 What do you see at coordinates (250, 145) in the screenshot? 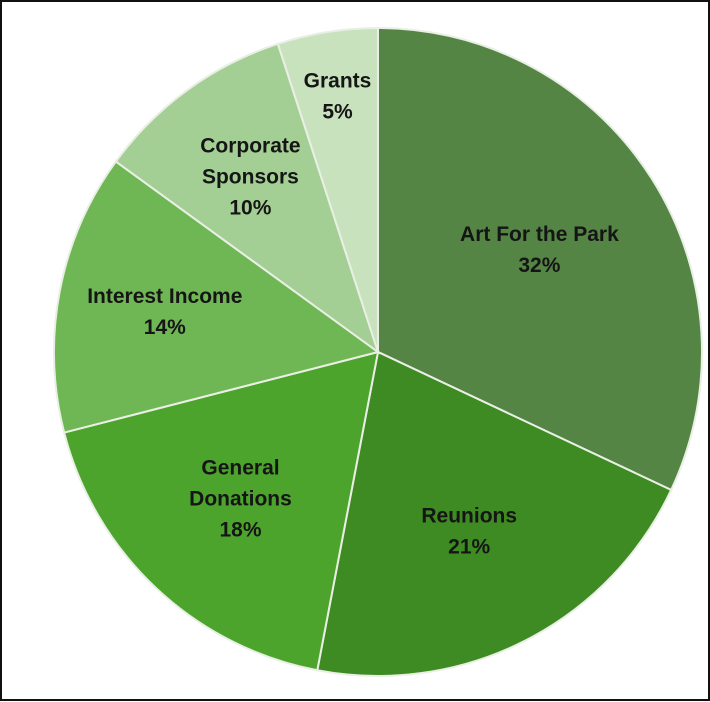
I see `slice-name-label: Corporate` at bounding box center [250, 145].